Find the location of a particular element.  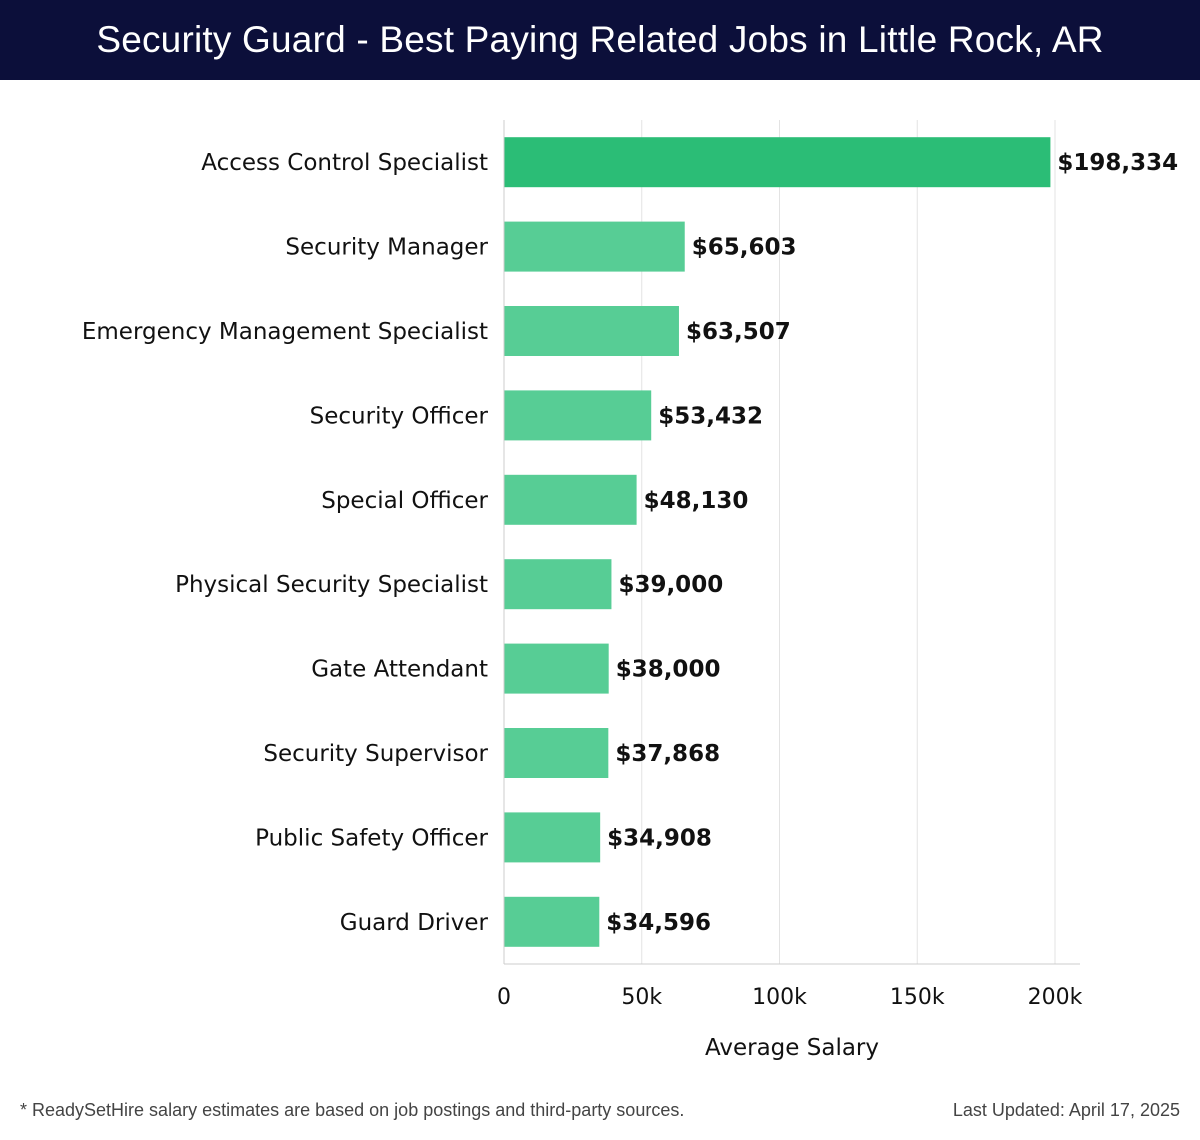

value-label: $198,334 is located at coordinates (1117, 163).